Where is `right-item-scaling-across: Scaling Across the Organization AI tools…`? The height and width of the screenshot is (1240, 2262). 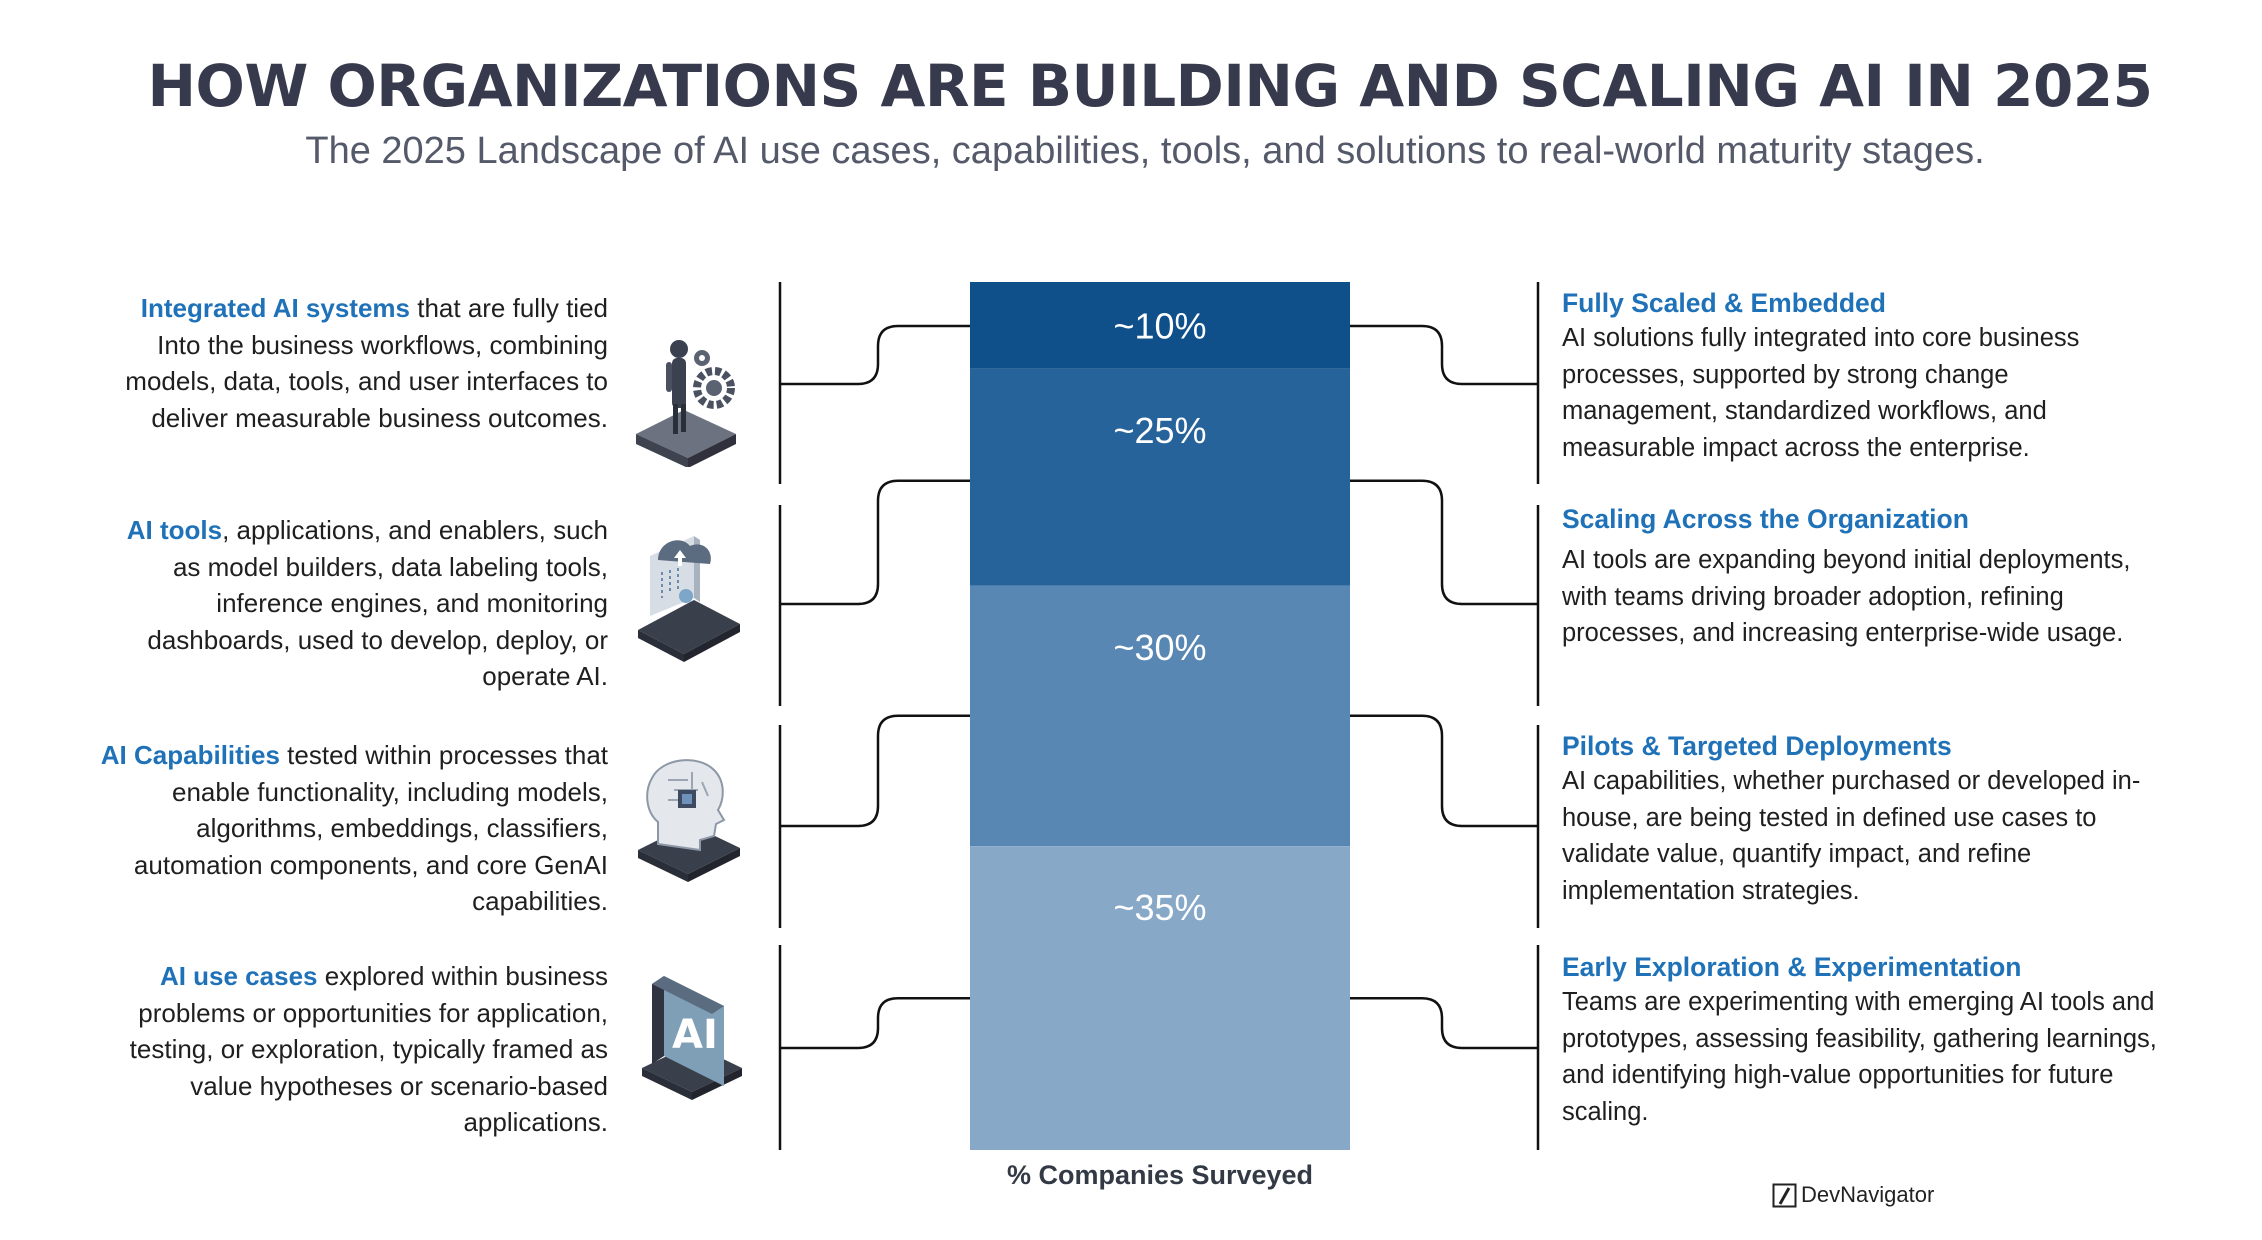
right-item-scaling-across: Scaling Across the Organization AI tools… is located at coordinates (1862, 577).